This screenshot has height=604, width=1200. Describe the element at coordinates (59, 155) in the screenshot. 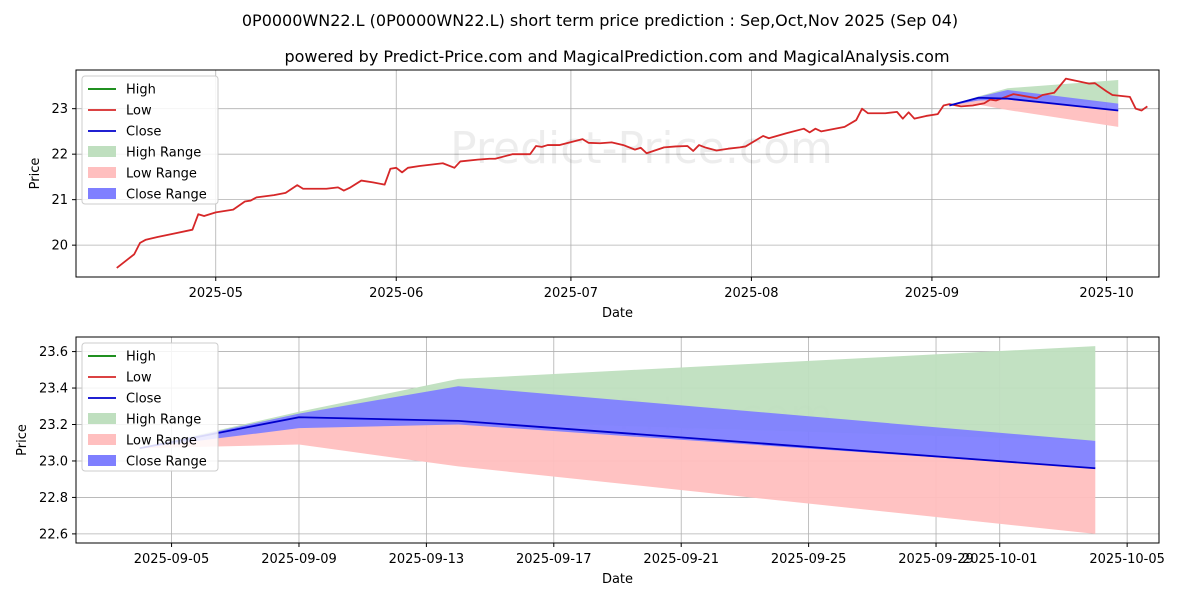

I see `y-tick-label: 22` at that location.